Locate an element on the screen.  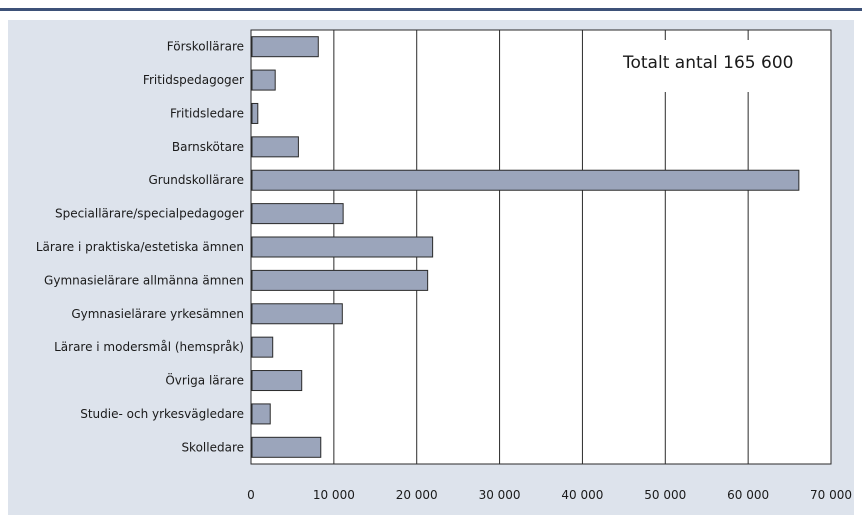
x-tick-label: 40 000 is located at coordinates (582, 495).